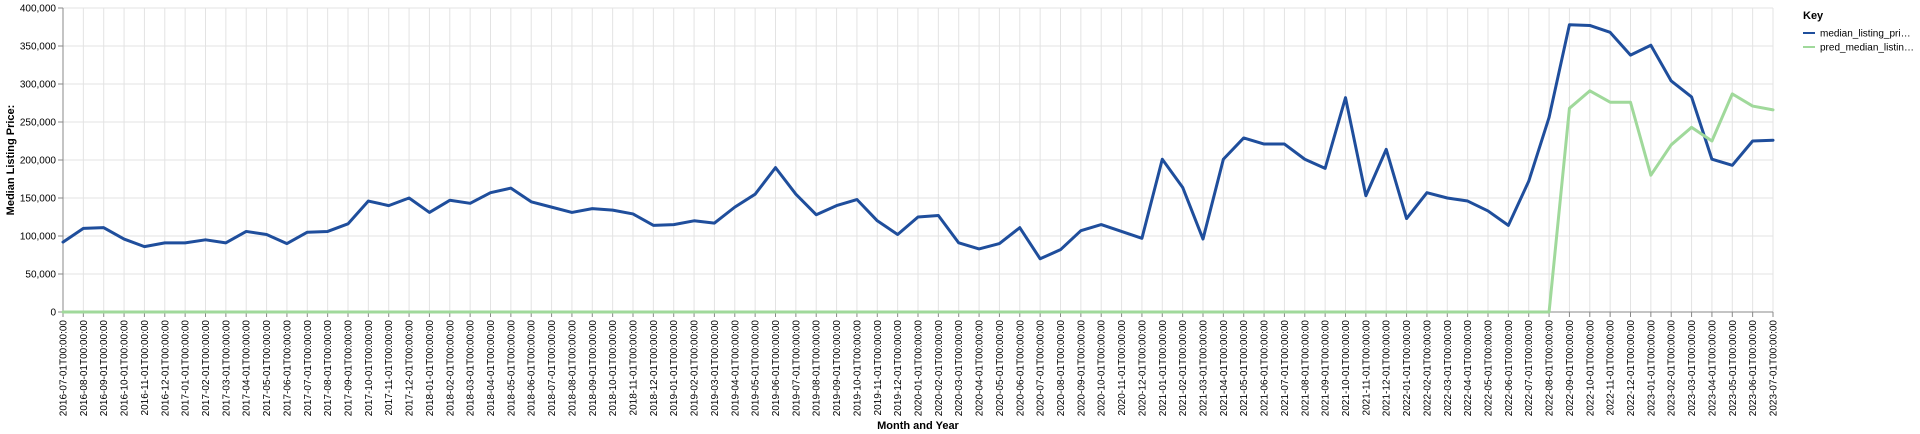 The width and height of the screenshot is (1920, 434). Describe the element at coordinates (511, 368) in the screenshot. I see `x-tick-label: 2018-05-01T00:00:00` at that location.